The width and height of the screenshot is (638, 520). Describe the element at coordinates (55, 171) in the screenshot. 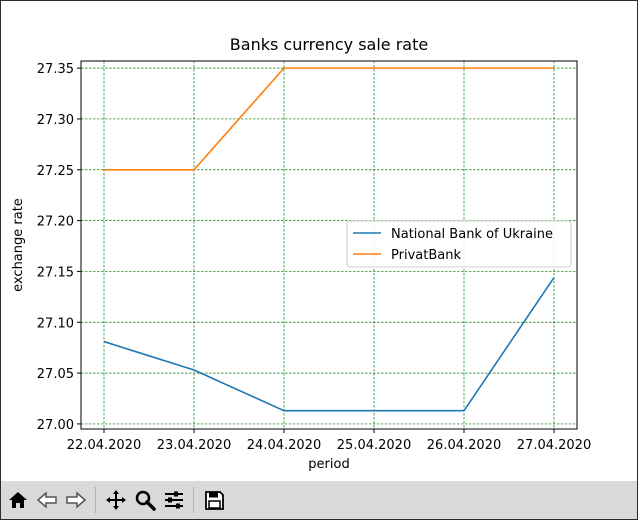

I see `y-tick-label: 27.25` at that location.